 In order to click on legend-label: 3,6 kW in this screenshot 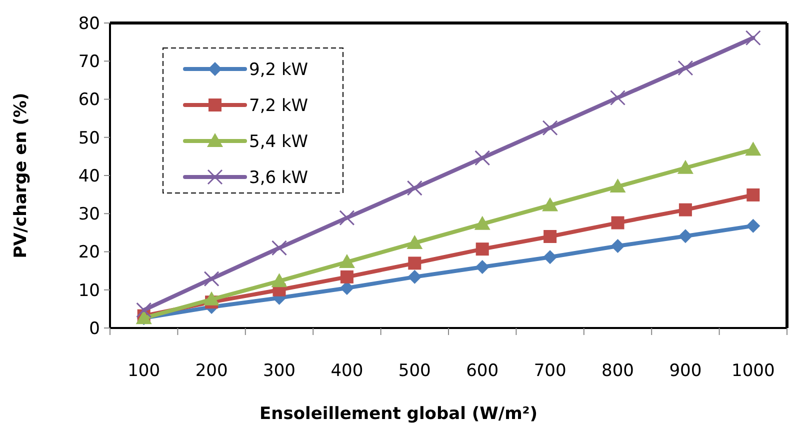, I will do `click(278, 178)`.